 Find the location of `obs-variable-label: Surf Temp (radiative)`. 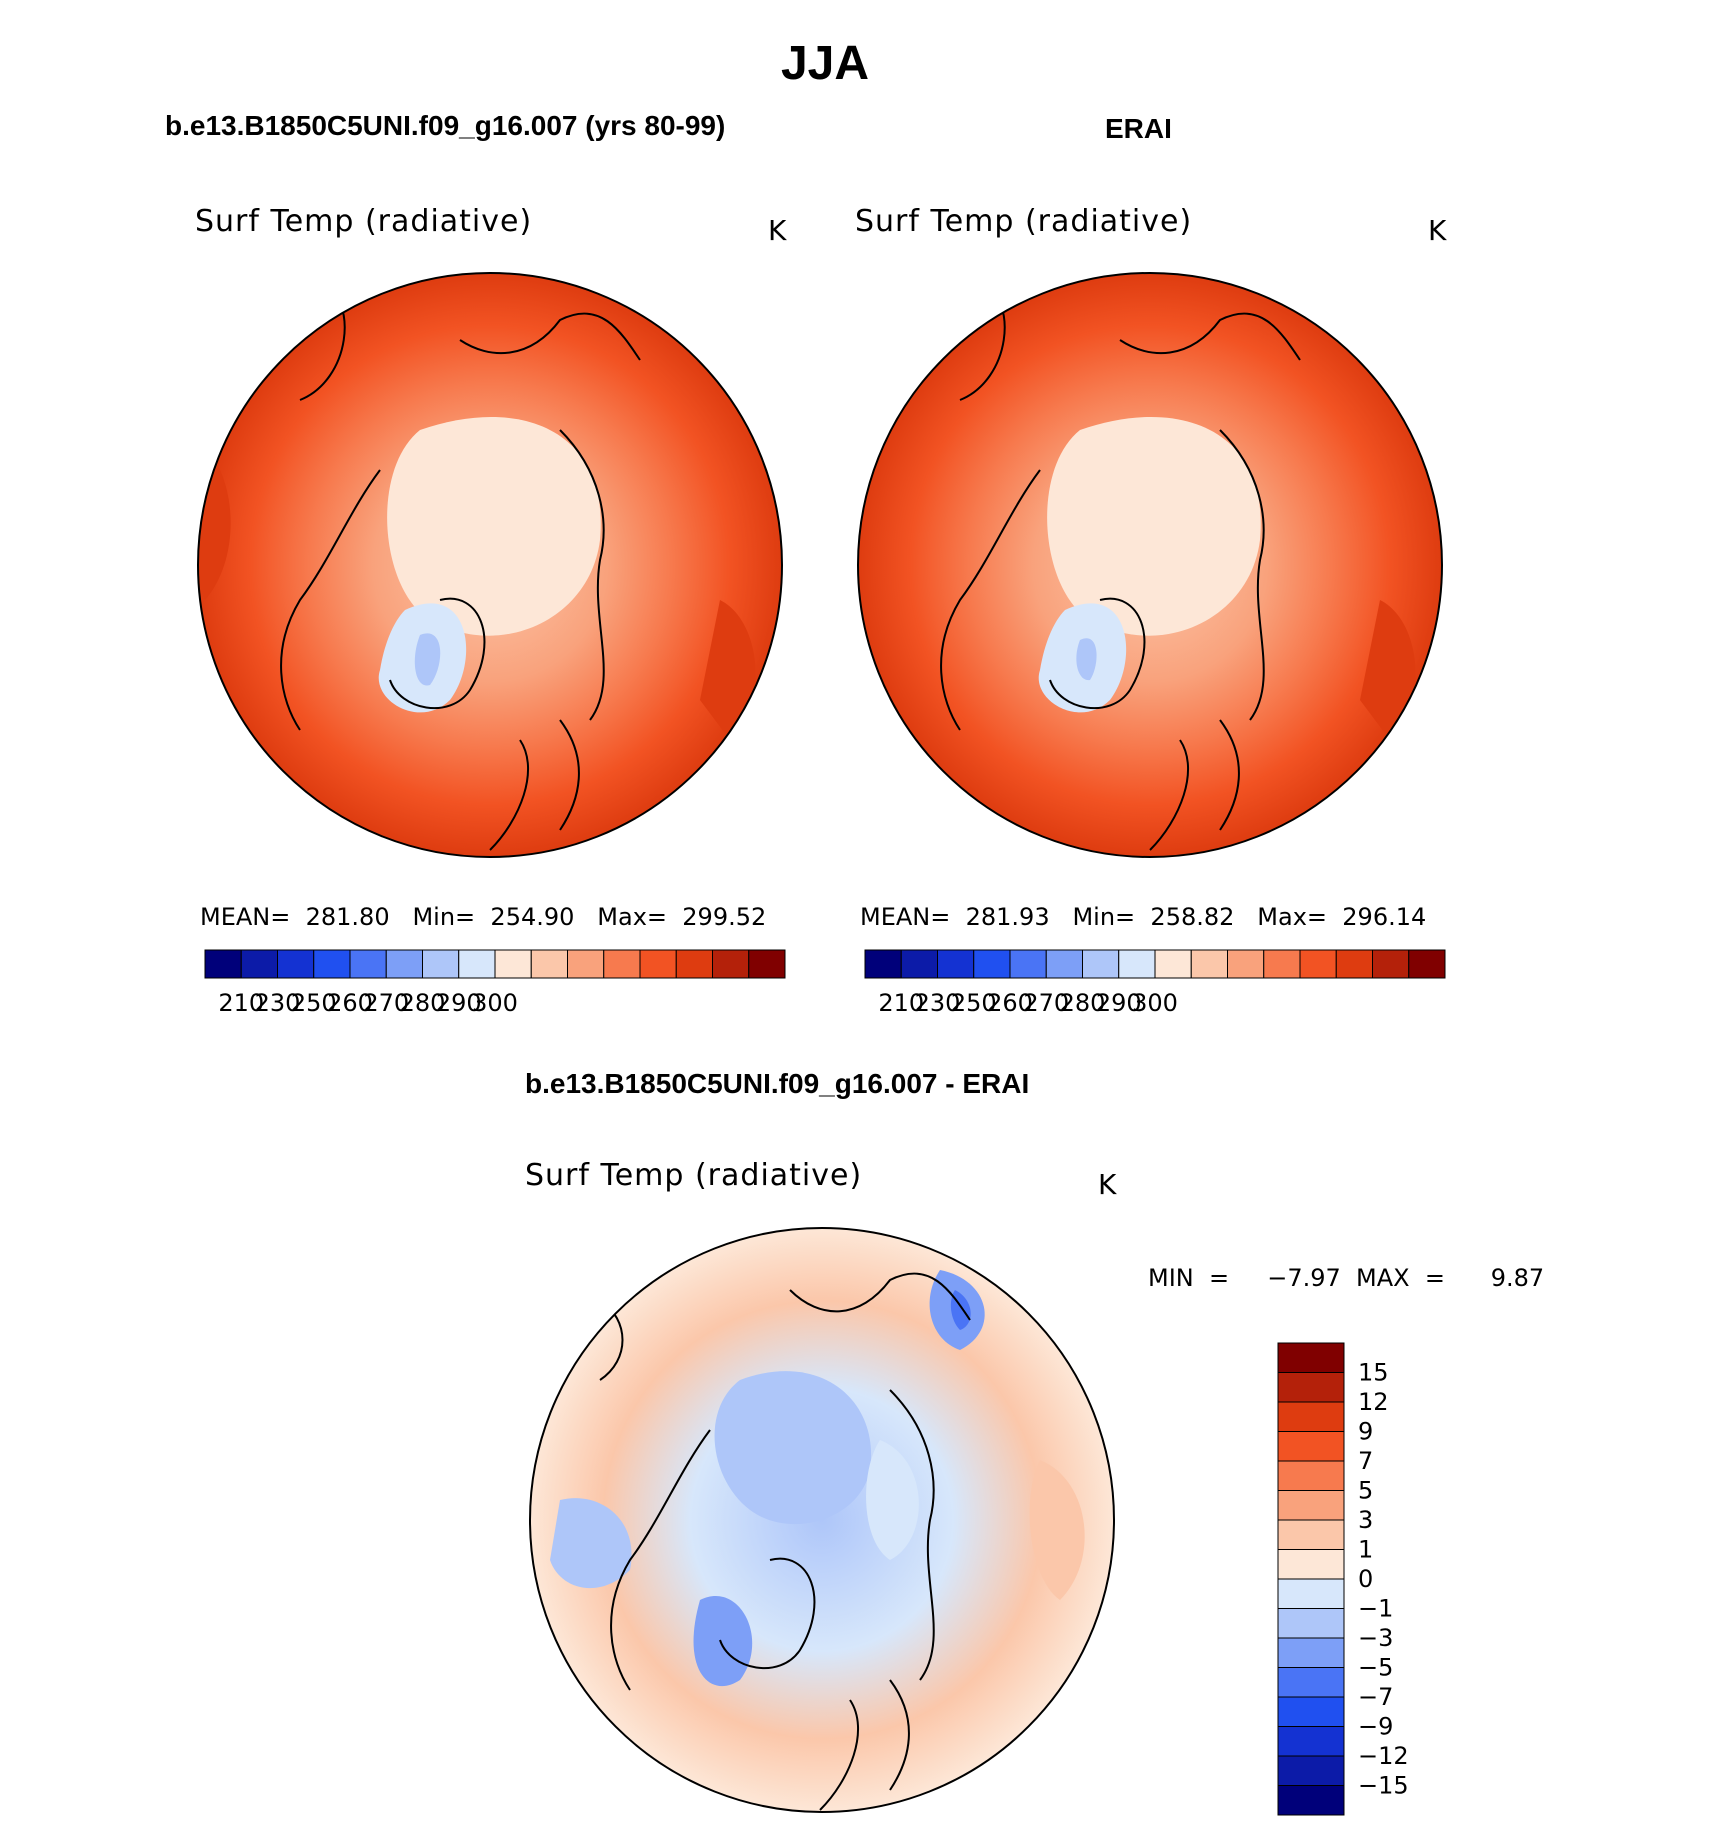

obs-variable-label: Surf Temp (radiative) is located at coordinates (1024, 221).